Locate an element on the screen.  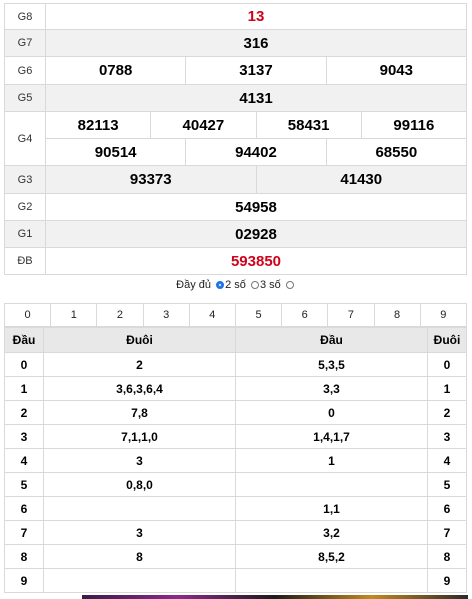
loto-tails: 0,8,0 is located at coordinates (139, 484).